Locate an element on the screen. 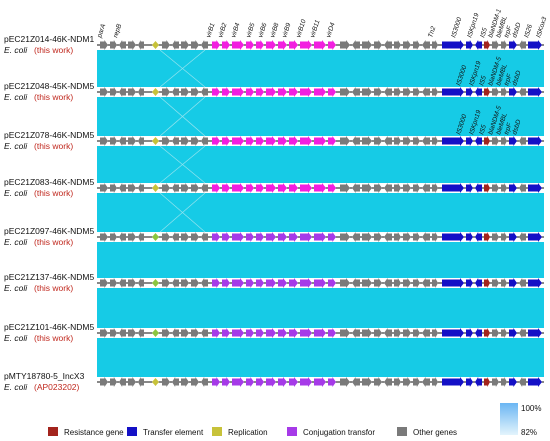 Image resolution: width=550 pixels, height=441 pixels. gene-label: virB10 is located at coordinates (301, 28).